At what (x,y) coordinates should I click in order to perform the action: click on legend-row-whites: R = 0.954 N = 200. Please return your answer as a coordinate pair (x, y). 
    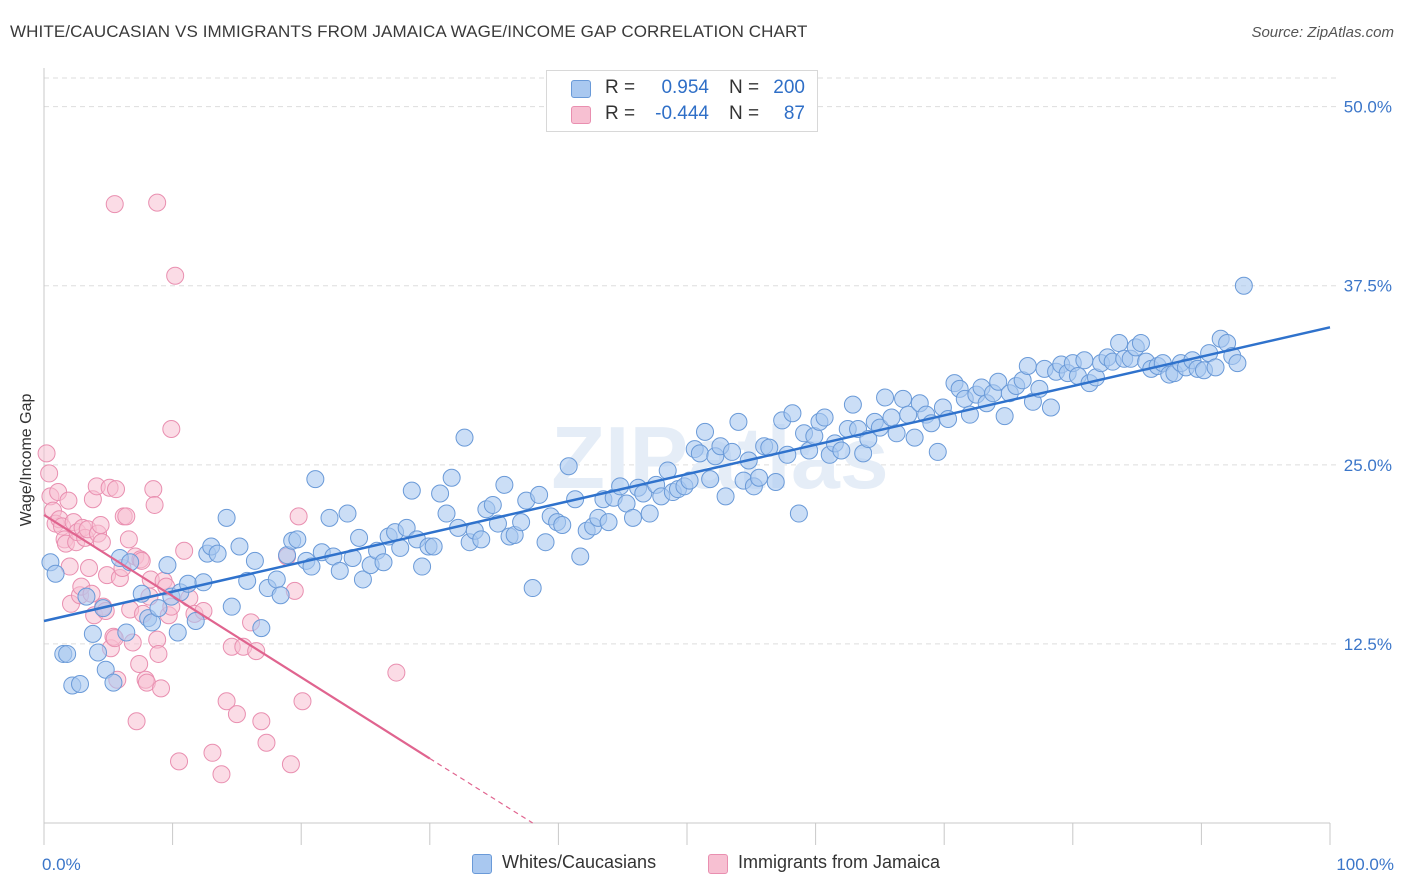
    Looking at the image, I should click on (682, 88).